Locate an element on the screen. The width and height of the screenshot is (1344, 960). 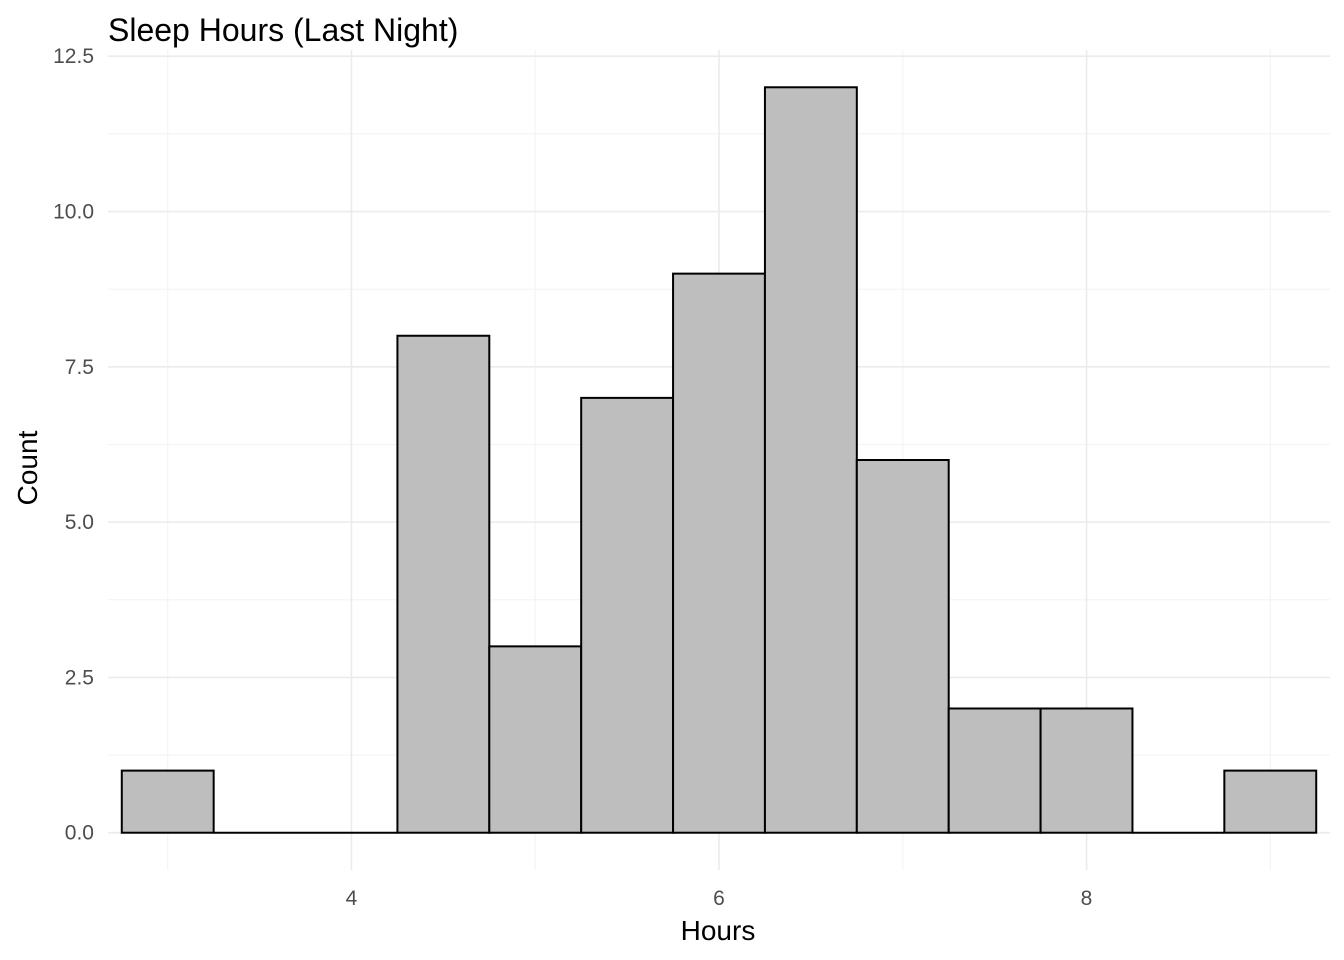
y-axis-title: Count is located at coordinates (27, 467).